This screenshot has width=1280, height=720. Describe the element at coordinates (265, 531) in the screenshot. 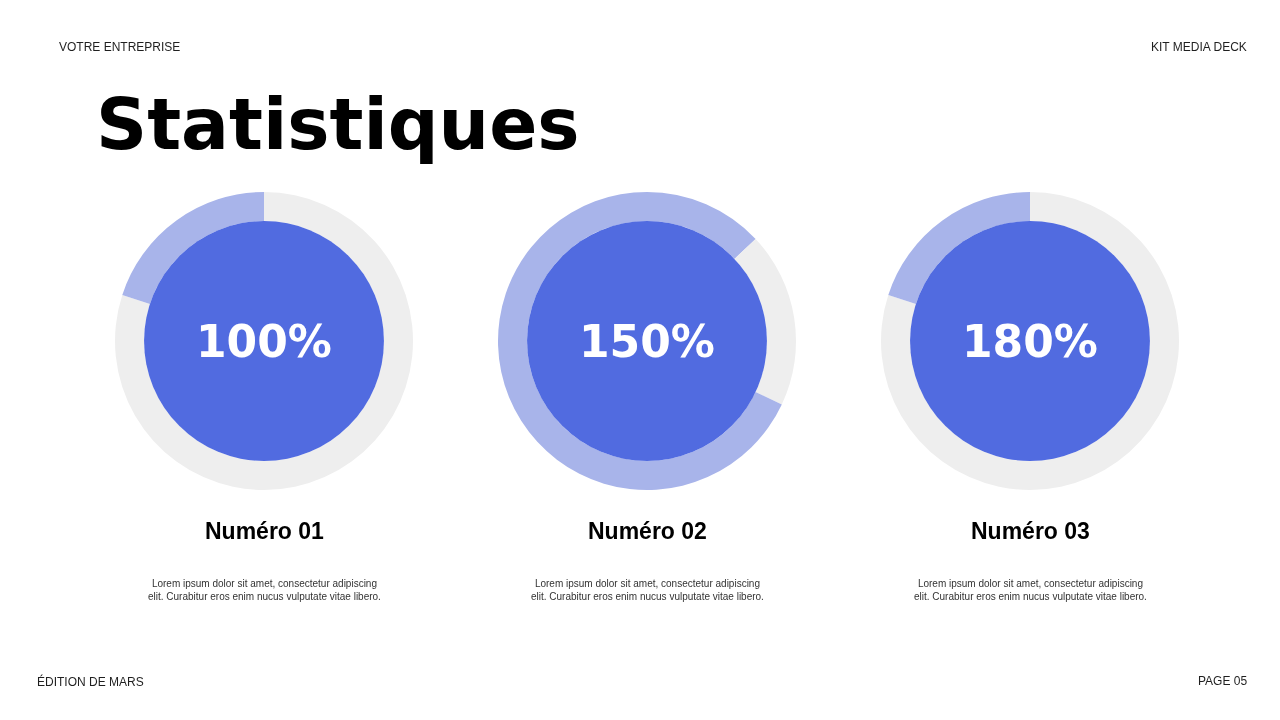

I see `text: Numéro 01` at that location.